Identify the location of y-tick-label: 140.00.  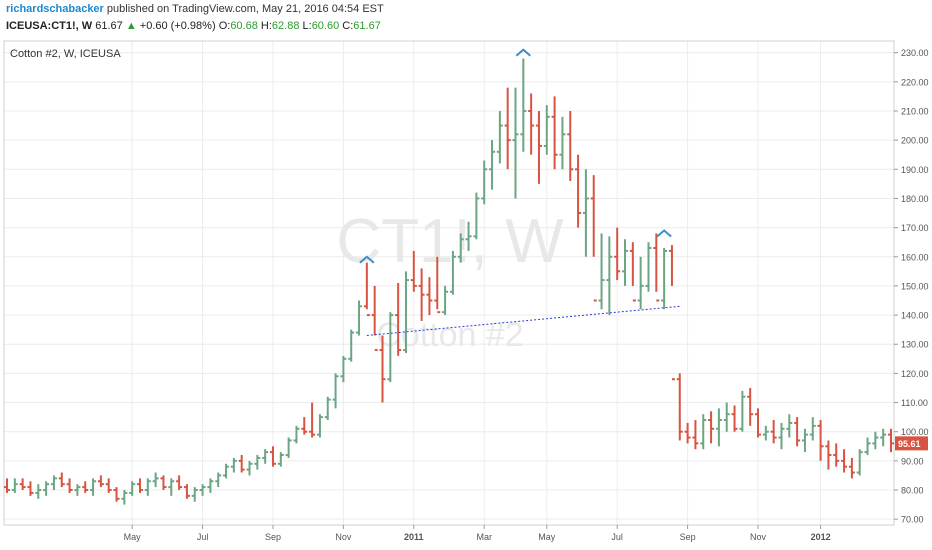
(915, 316).